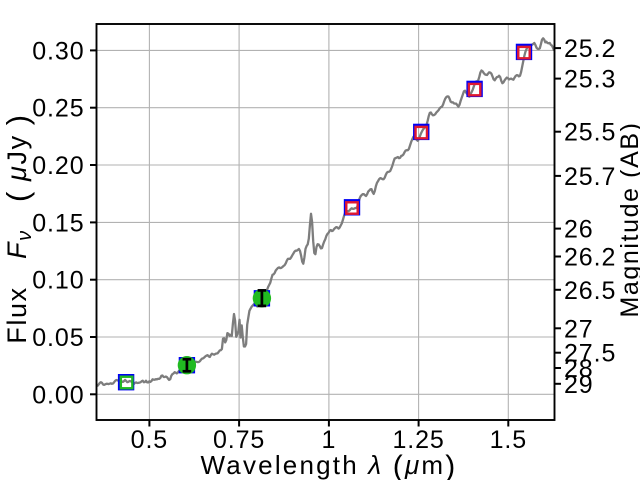 The width and height of the screenshot is (640, 480). Describe the element at coordinates (58, 51) in the screenshot. I see `svg-text: 0.30` at that location.